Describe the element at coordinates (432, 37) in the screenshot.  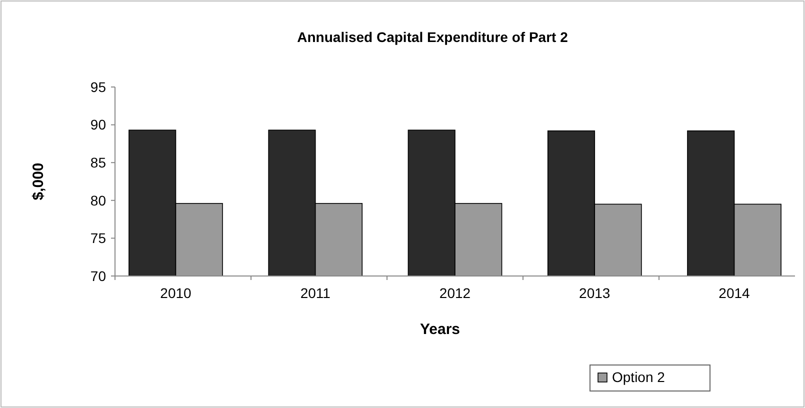
I see `chart-title: Annualised Capital Expenditure of Part 2` at that location.